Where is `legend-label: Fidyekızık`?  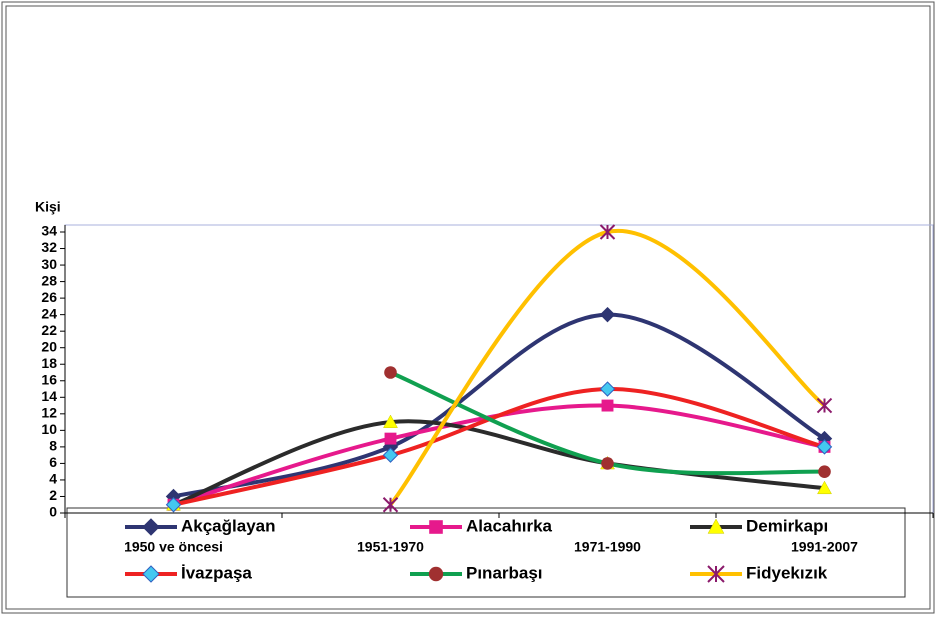 legend-label: Fidyekızık is located at coordinates (787, 572).